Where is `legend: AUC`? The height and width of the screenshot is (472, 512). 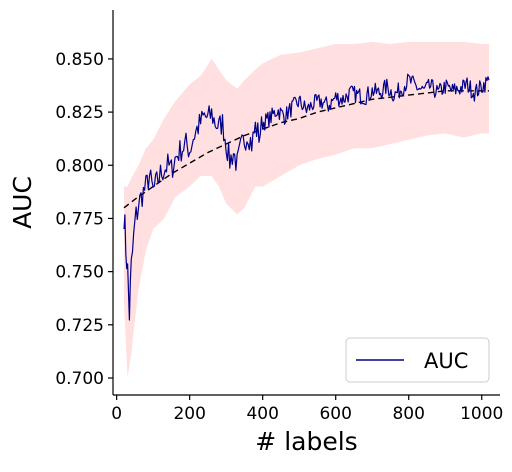
legend: AUC is located at coordinates (417, 360).